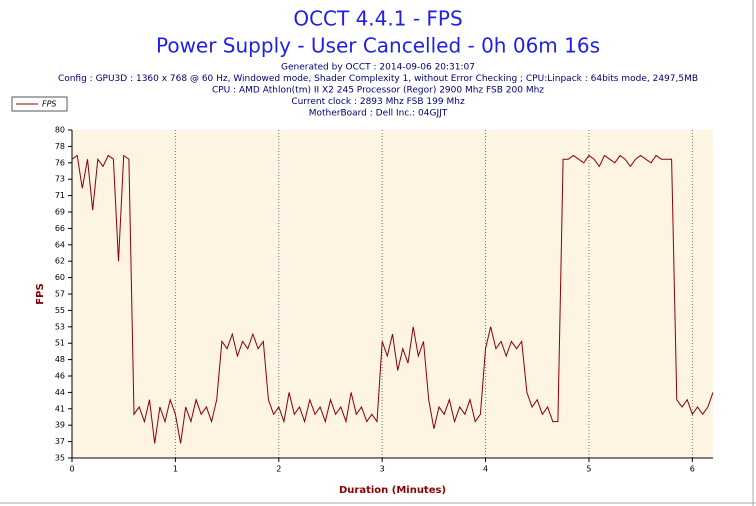 This screenshot has width=756, height=506. Describe the element at coordinates (60, 162) in the screenshot. I see `y-tick-label: 76` at that location.